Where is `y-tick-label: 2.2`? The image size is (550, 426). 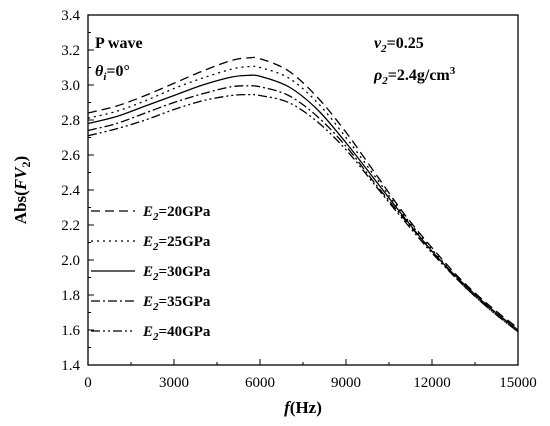 y-tick-label: 2.2 is located at coordinates (70, 226).